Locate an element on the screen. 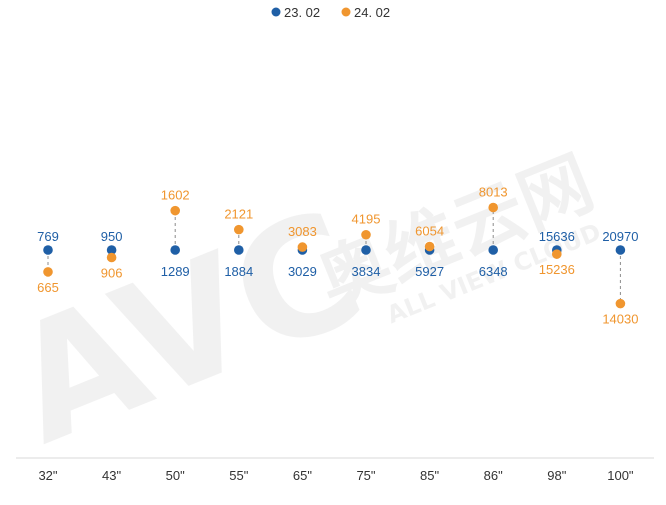 The height and width of the screenshot is (505, 666). value-label-series-2-0: 665 is located at coordinates (48, 287).